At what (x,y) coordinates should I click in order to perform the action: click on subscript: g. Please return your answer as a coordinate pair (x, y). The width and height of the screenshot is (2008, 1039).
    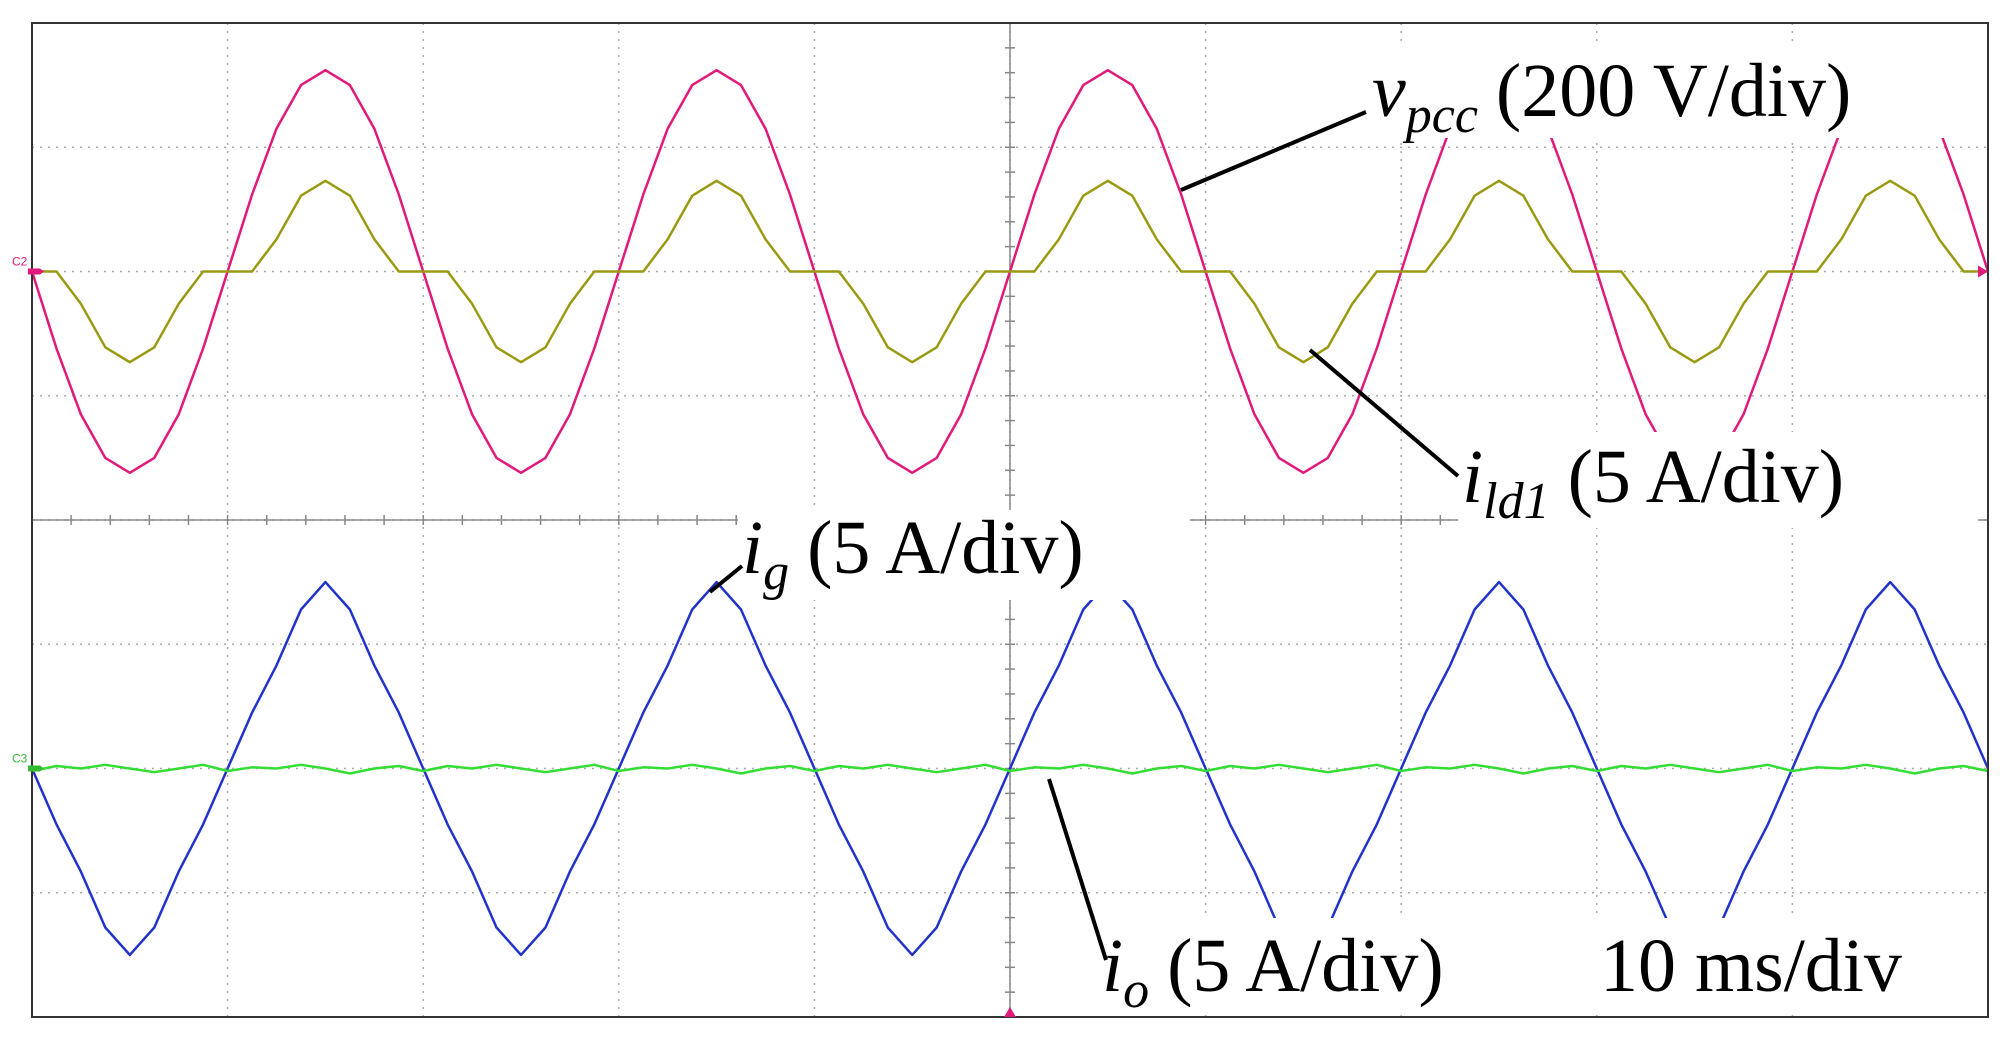
    Looking at the image, I should click on (776, 572).